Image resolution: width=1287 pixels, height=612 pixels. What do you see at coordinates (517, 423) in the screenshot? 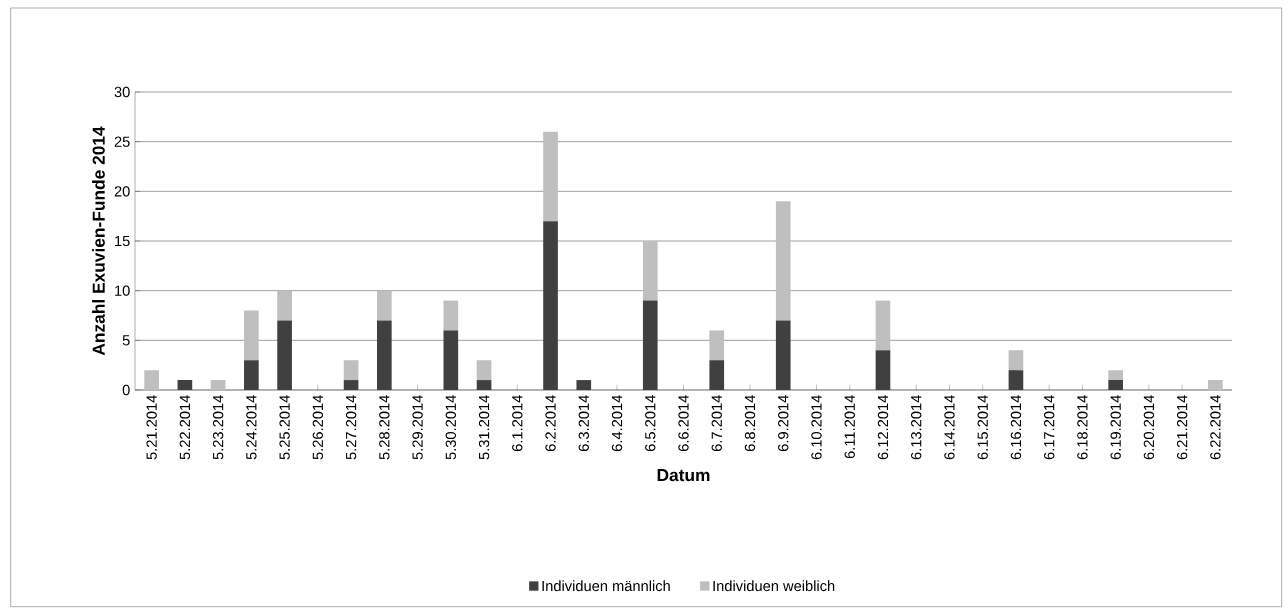
I see `x-tick-label: 6.1.2014` at bounding box center [517, 423].